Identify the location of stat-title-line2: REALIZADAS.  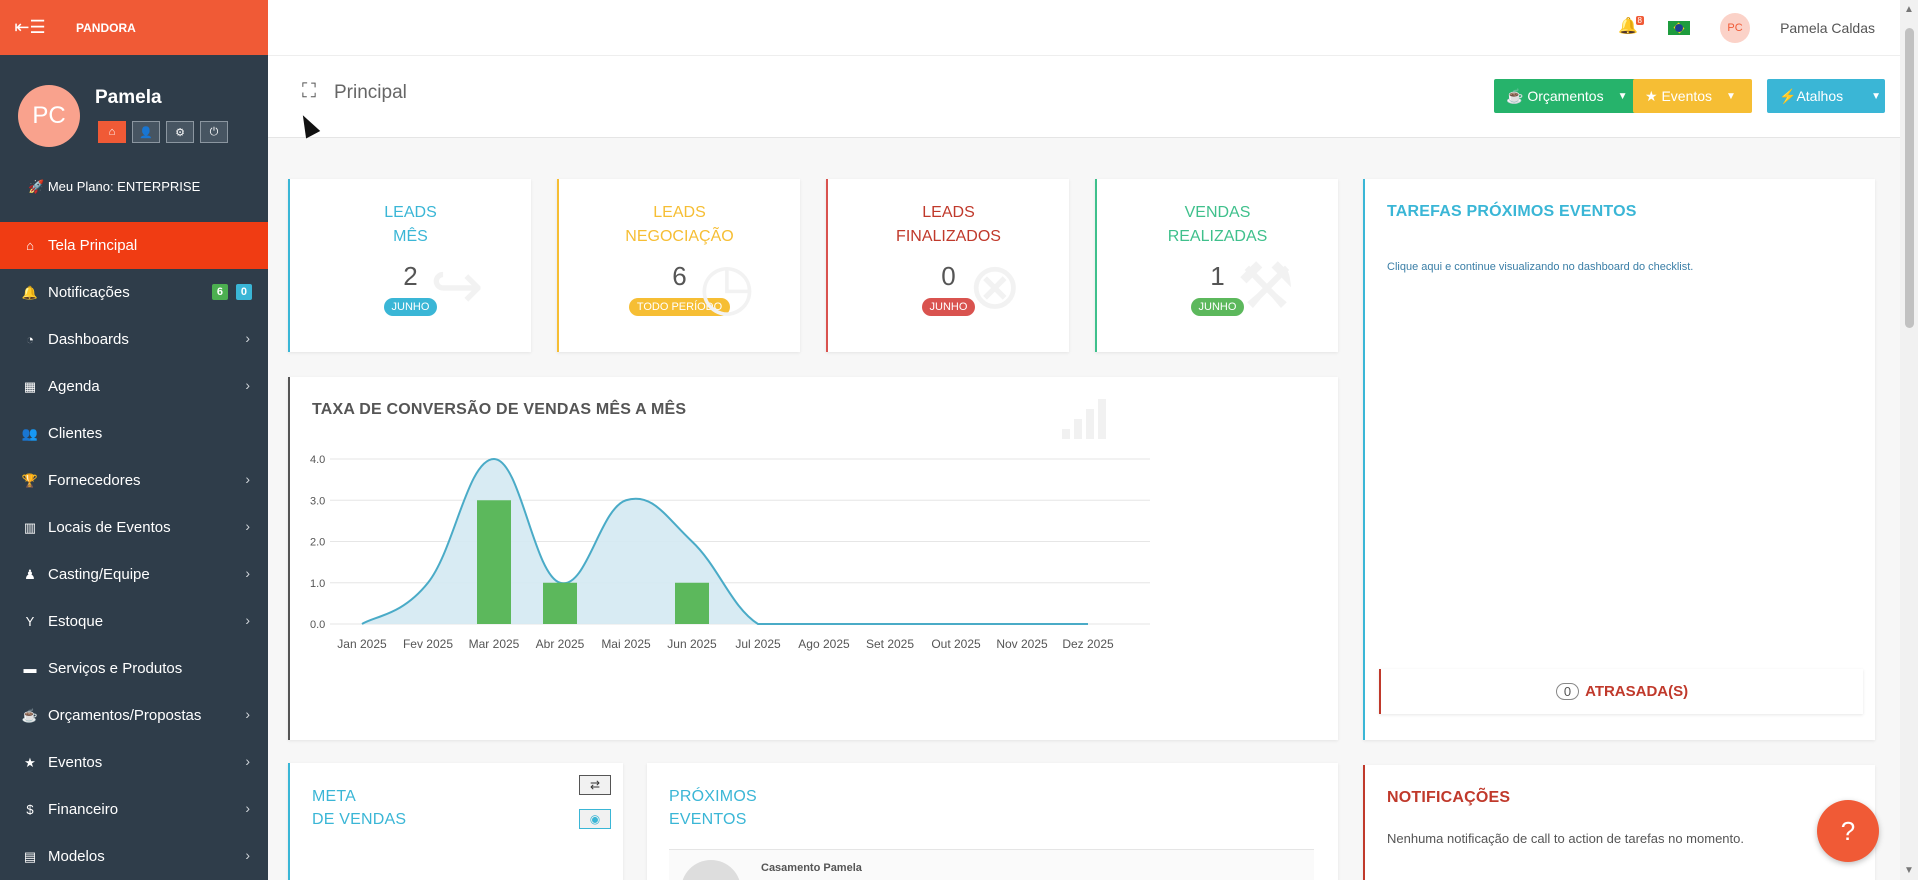
(1217, 236).